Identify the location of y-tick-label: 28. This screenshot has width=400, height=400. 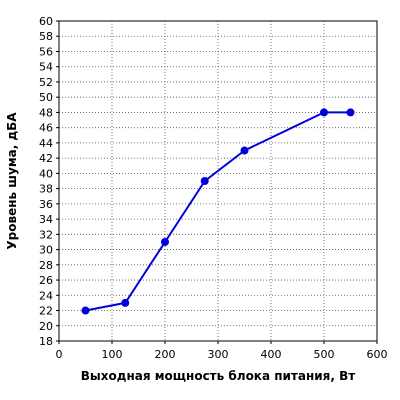
(46, 265).